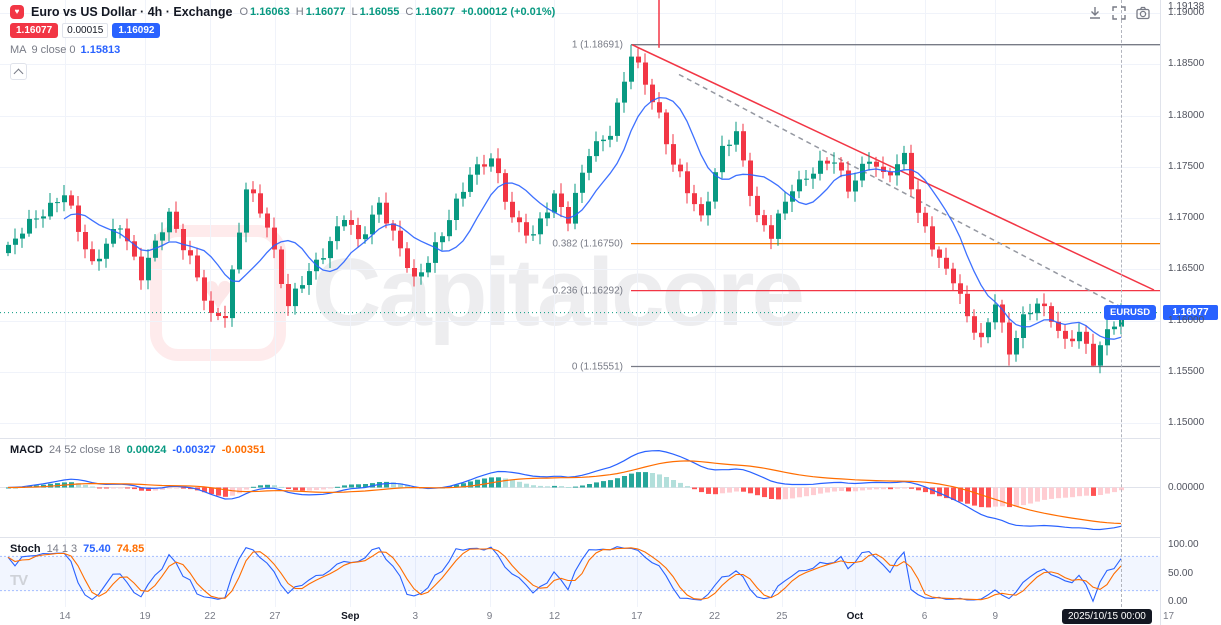  I want to click on macd-pane, so click(580, 487).